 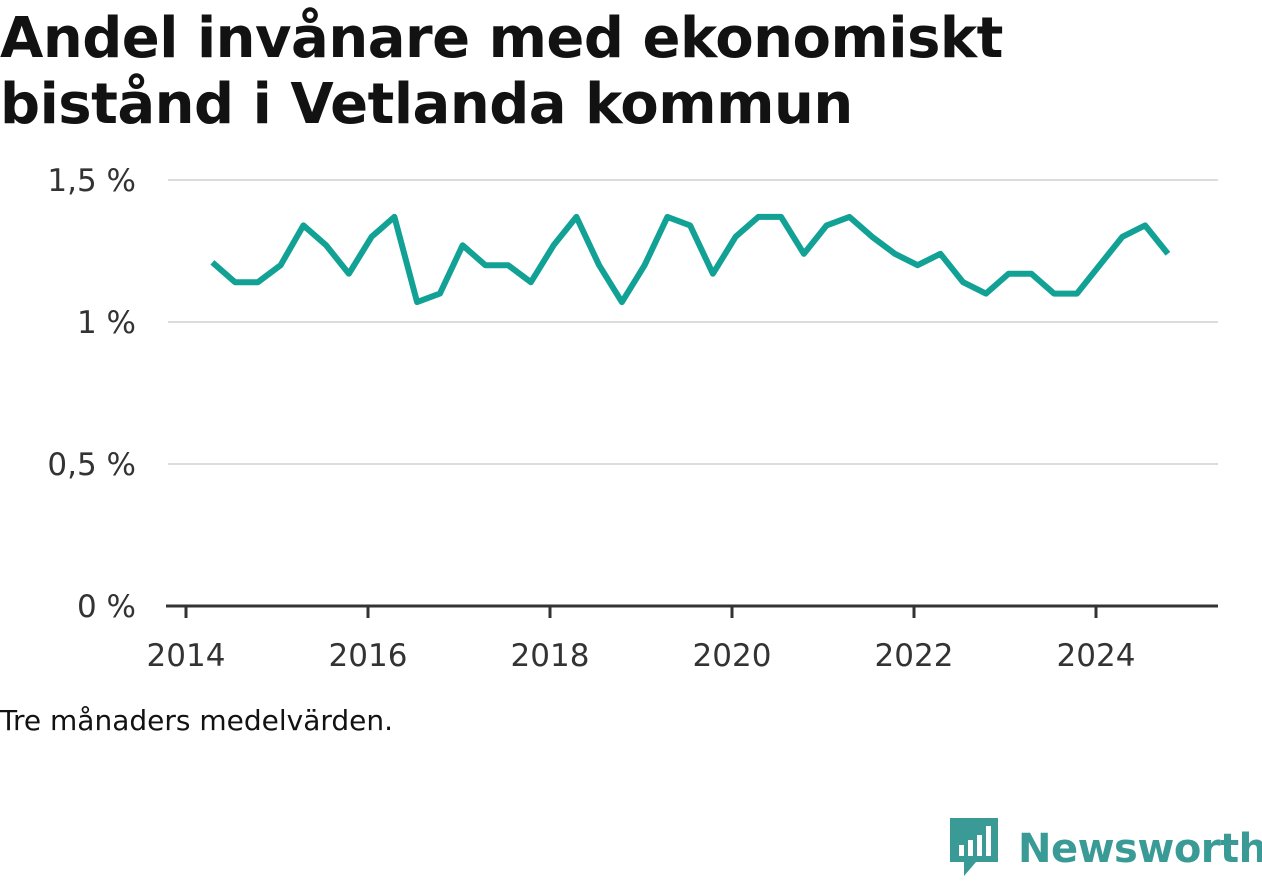 I want to click on x-axis: 2014 2016 2018 2020 2022 2024, so click(x=682, y=639).